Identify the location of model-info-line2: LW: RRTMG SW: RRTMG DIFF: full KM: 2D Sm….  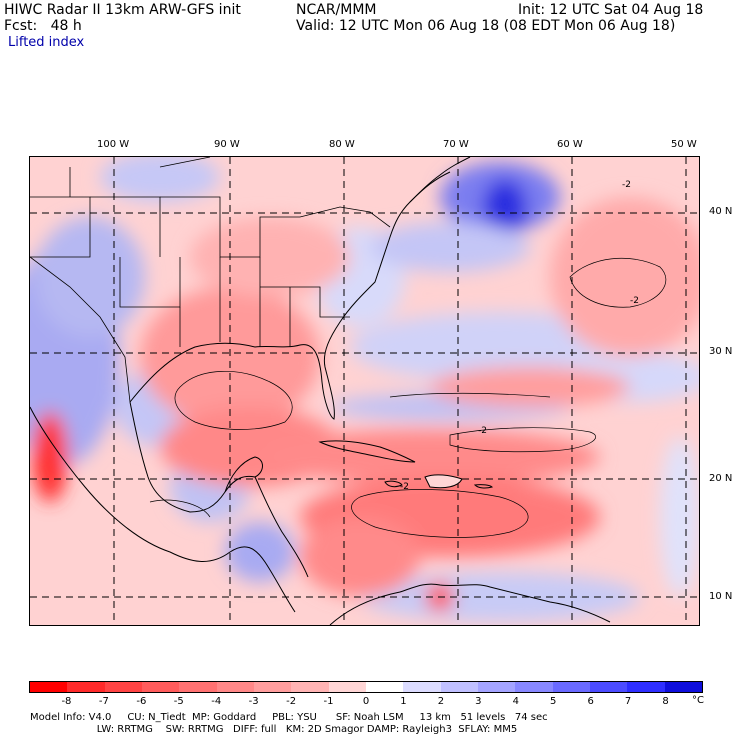
(274, 729).